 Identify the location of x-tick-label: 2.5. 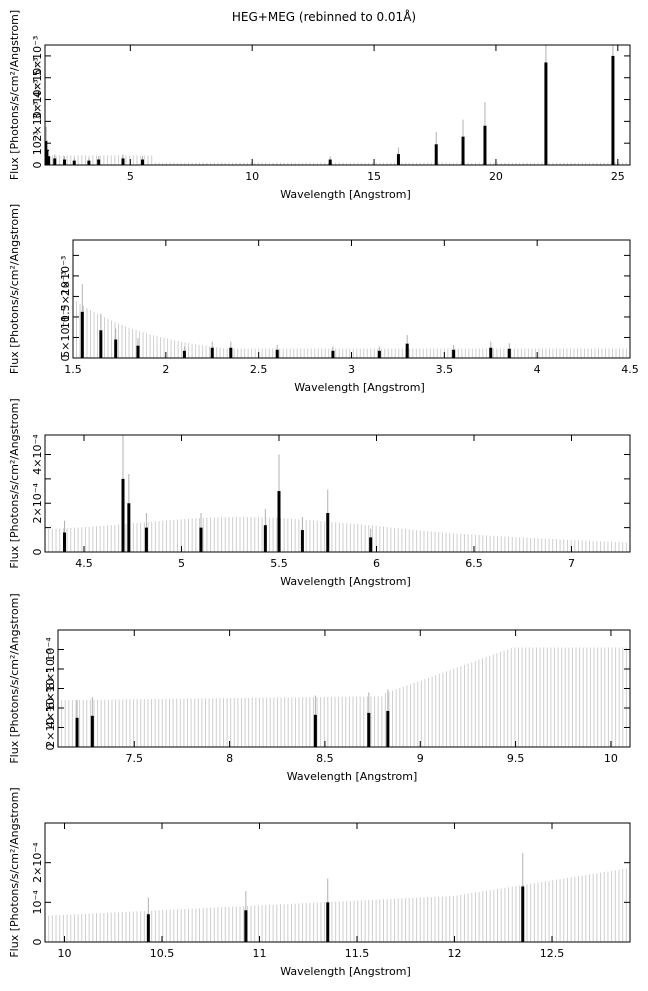
(259, 369).